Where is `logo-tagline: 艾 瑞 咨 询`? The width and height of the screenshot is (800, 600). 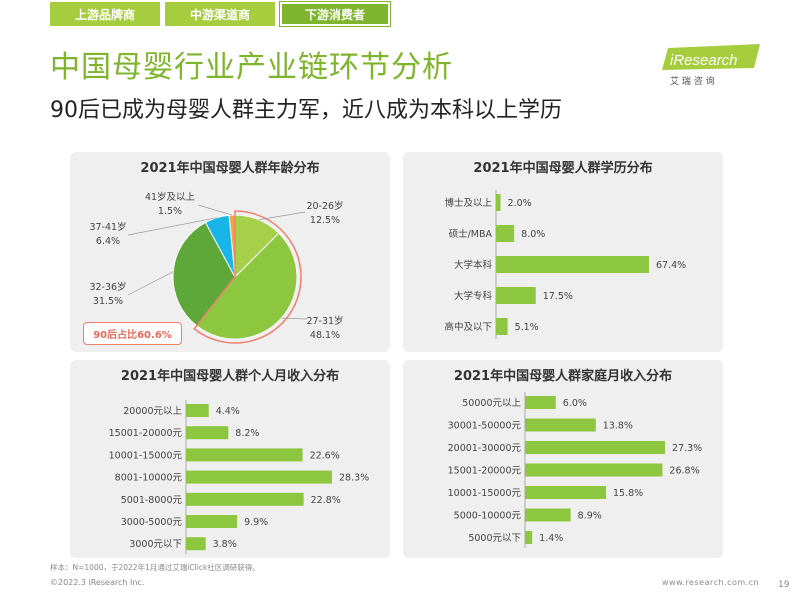
logo-tagline: 艾 瑞 咨 询 is located at coordinates (692, 81).